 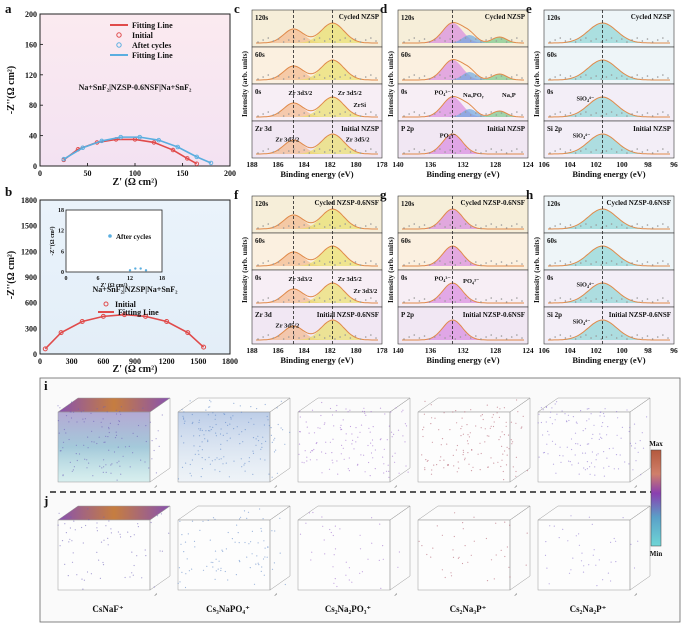 I want to click on panel-b-xtick-label: 300, so click(x=72, y=361).